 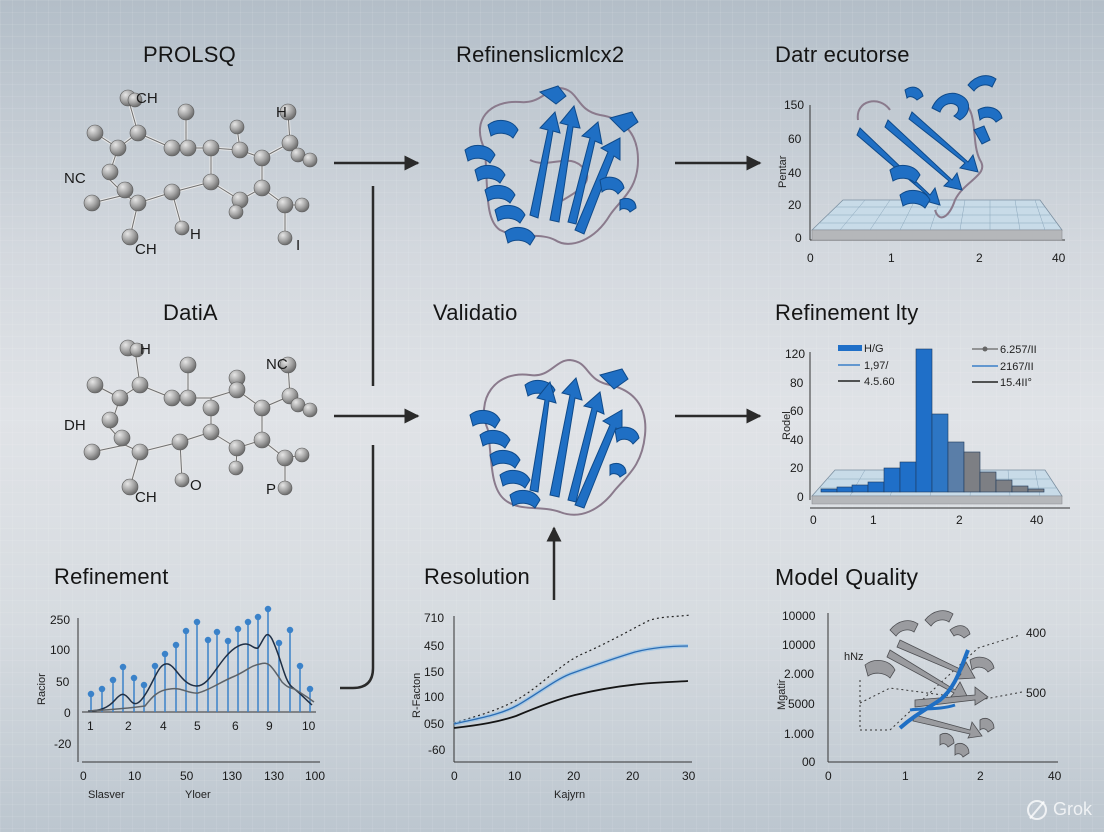 I want to click on line-label-400: 400, so click(x=1036, y=633).